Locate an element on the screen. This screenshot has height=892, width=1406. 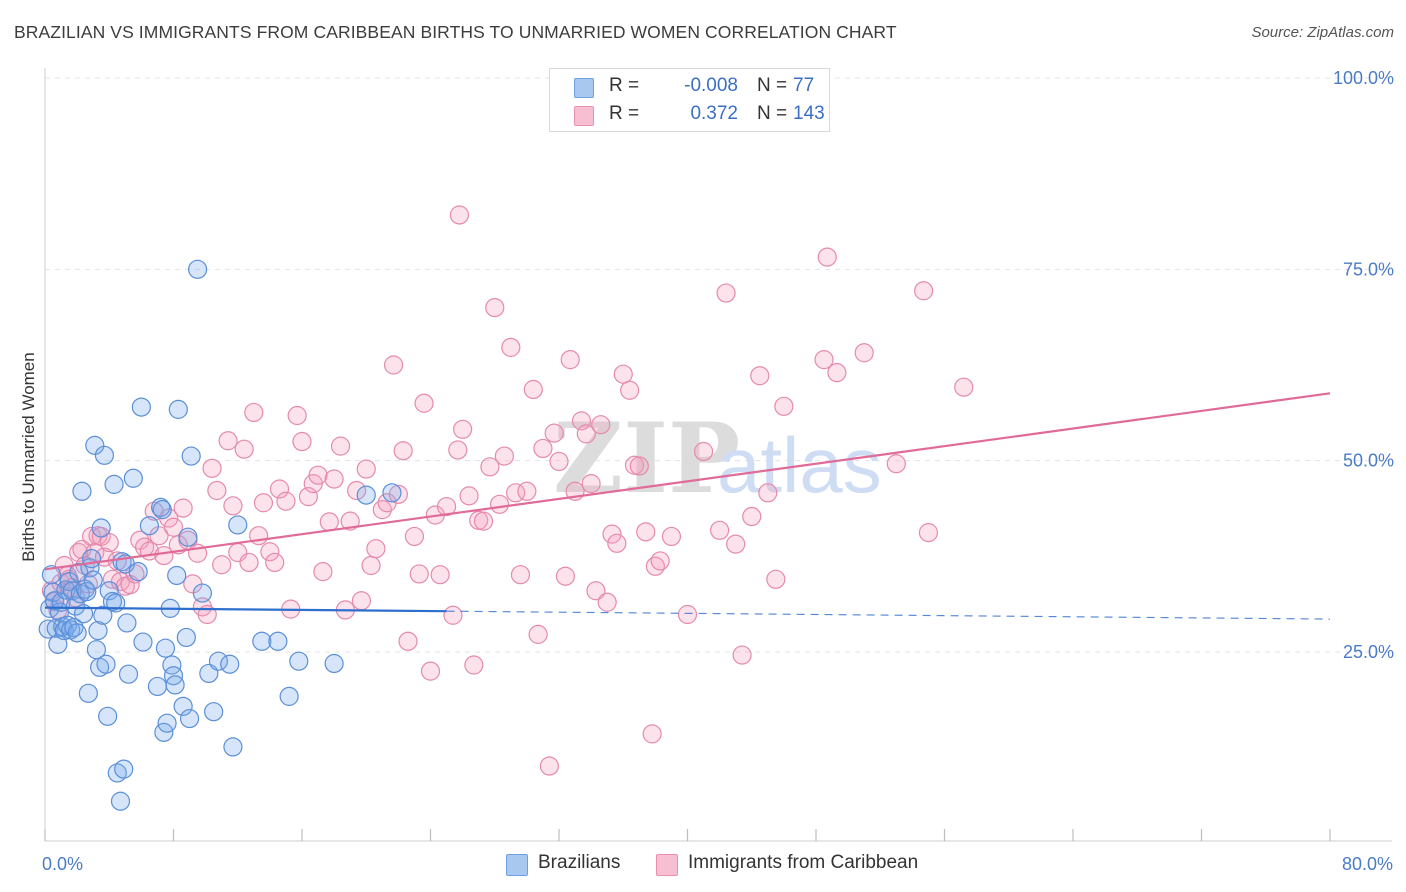
y-tick-label: 25.0% is located at coordinates (1368, 652).